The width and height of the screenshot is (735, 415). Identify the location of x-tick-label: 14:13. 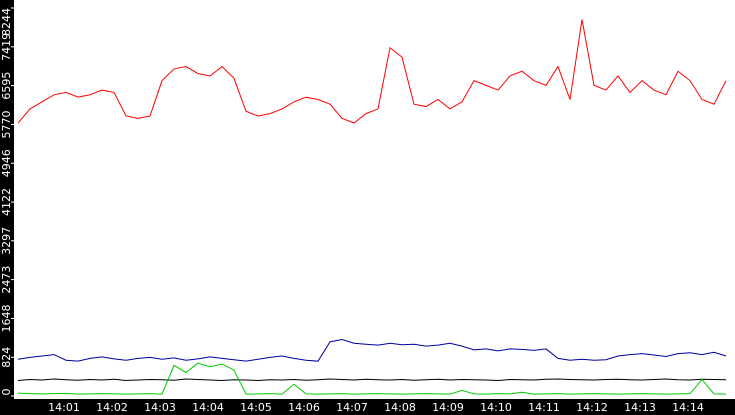
(640, 407).